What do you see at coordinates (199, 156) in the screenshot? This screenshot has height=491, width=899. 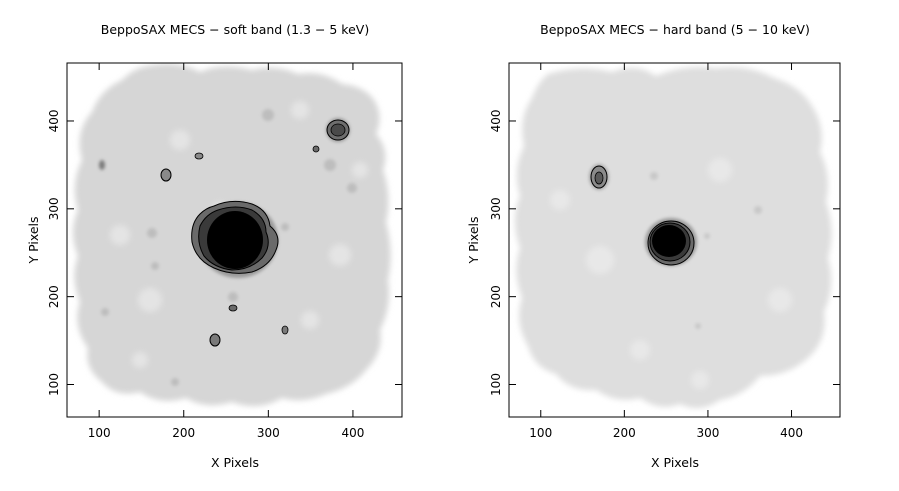 I see `source-upper-mid` at bounding box center [199, 156].